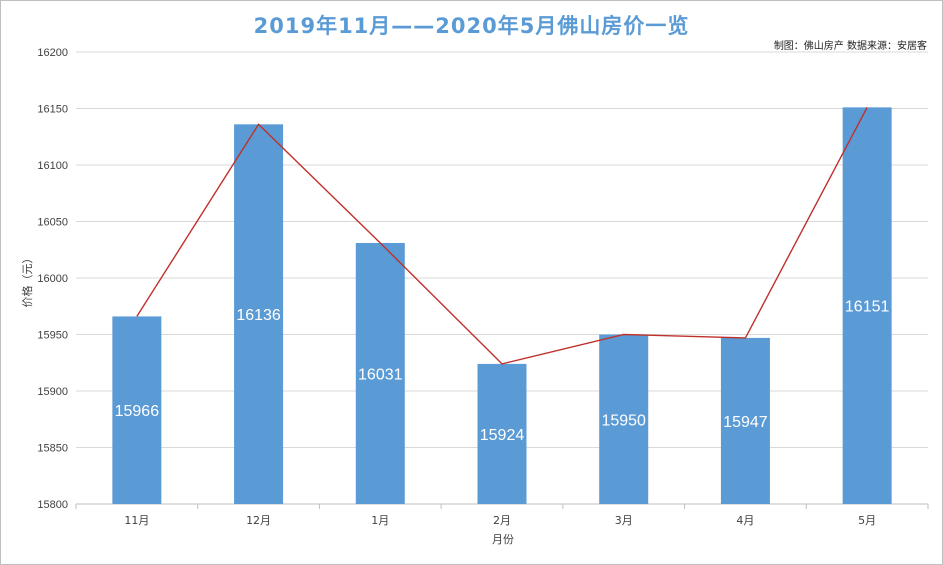 The width and height of the screenshot is (943, 565). I want to click on data-label: 15924, so click(502, 435).